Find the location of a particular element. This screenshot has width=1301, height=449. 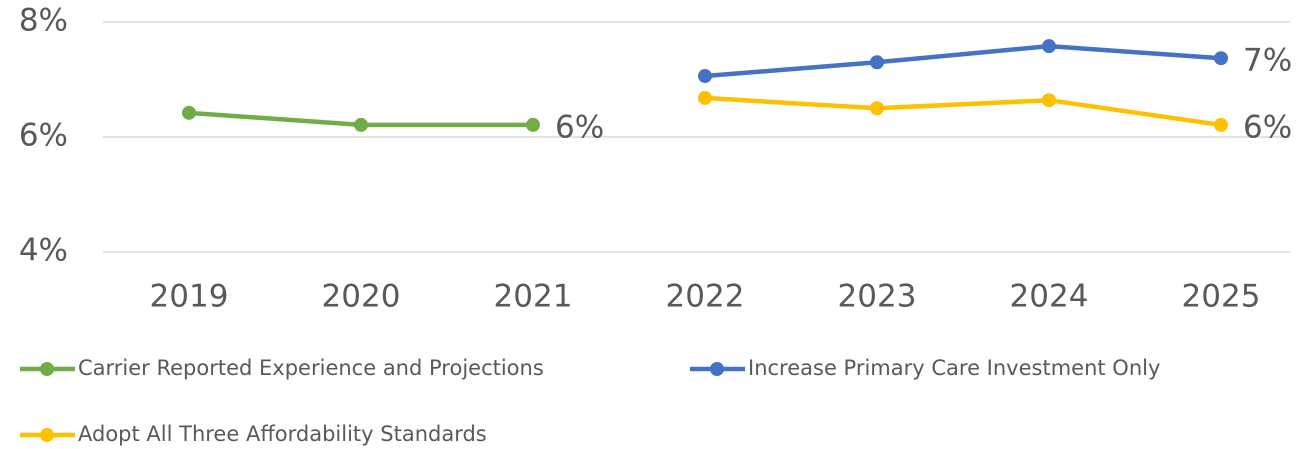

y-tick-label: 4% is located at coordinates (43, 251).